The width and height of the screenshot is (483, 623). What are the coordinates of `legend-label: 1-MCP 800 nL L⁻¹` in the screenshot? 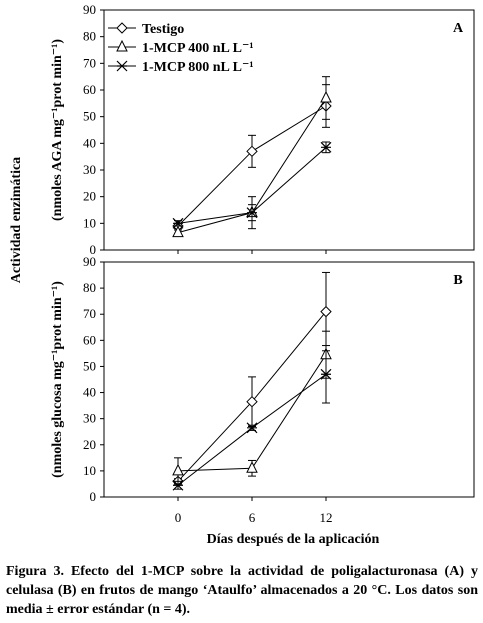 It's located at (198, 67).